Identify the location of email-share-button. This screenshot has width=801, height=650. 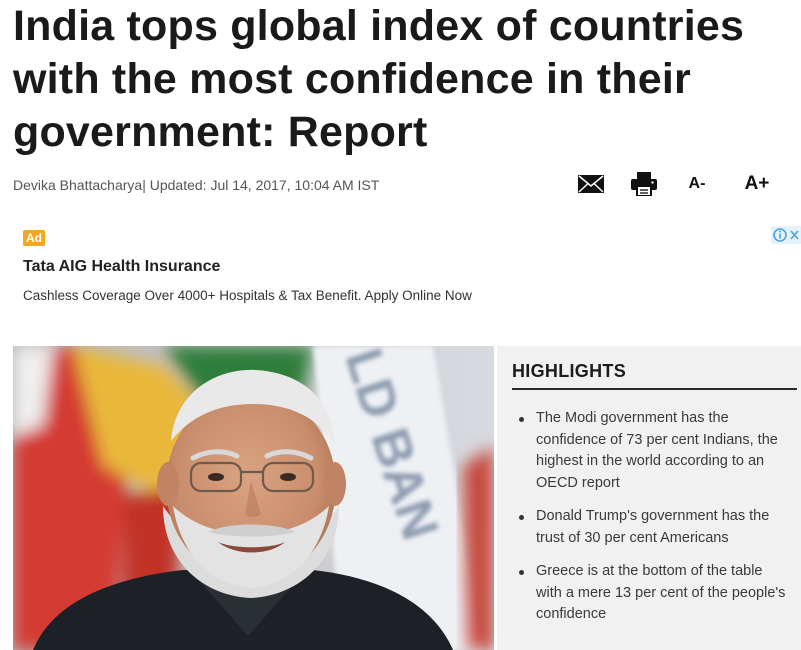
(591, 184).